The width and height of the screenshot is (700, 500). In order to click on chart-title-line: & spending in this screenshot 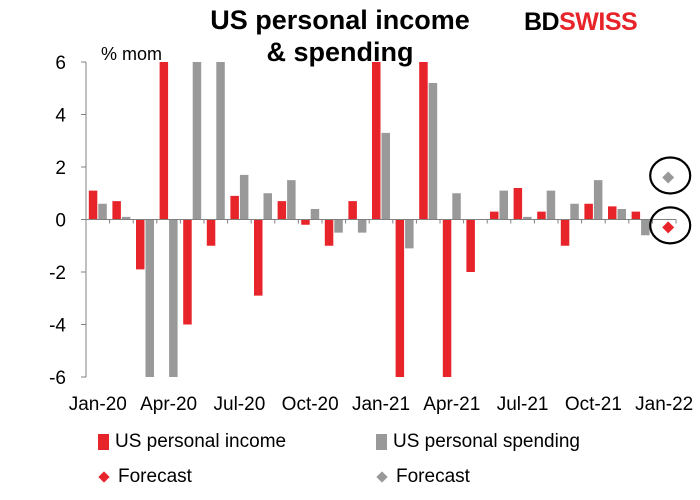, I will do `click(340, 52)`.